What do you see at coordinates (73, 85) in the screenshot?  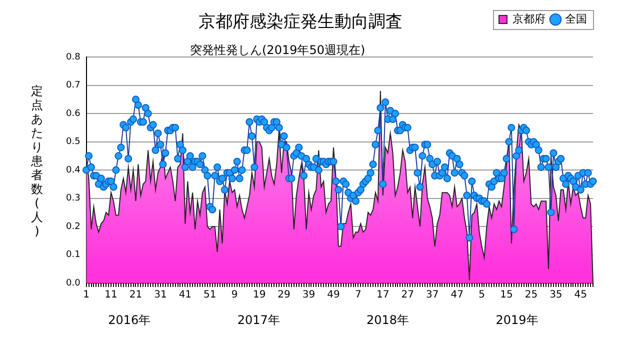 I see `y-tick-label: 0.7` at bounding box center [73, 85].